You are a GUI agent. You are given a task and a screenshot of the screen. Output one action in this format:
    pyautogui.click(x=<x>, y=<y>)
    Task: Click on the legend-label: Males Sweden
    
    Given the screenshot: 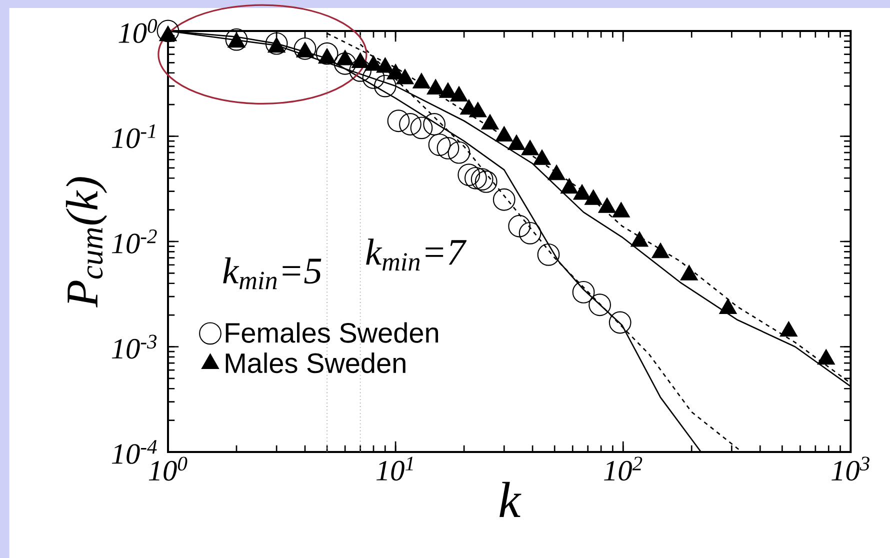 What is the action you would take?
    pyautogui.click(x=316, y=363)
    